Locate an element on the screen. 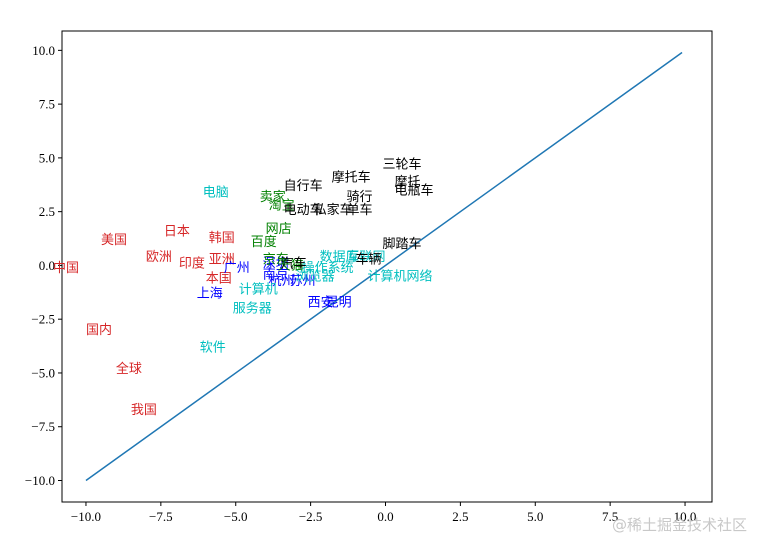 The height and width of the screenshot is (551, 763). x-axis: −10.0 −7.5 −5.0 −2.5 0.0 2.5 5.0 7.5 10.0 is located at coordinates (384, 513).